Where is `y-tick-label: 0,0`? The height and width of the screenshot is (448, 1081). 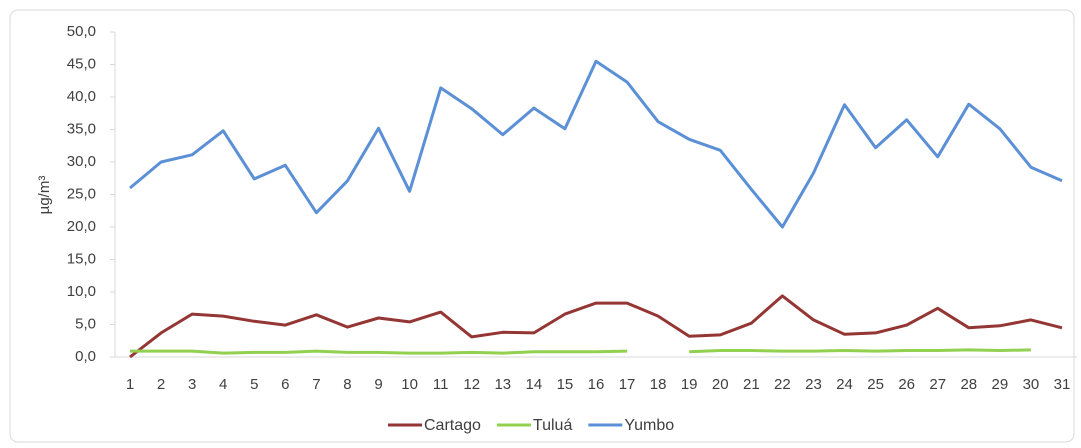
y-tick-label: 0,0 is located at coordinates (85, 356).